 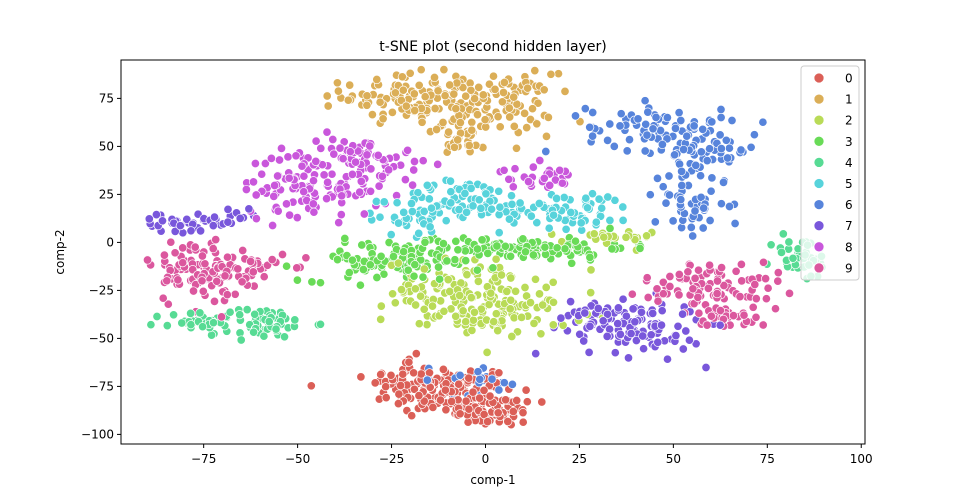 What do you see at coordinates (849, 226) in the screenshot?
I see `legend-label-7: 7` at bounding box center [849, 226].